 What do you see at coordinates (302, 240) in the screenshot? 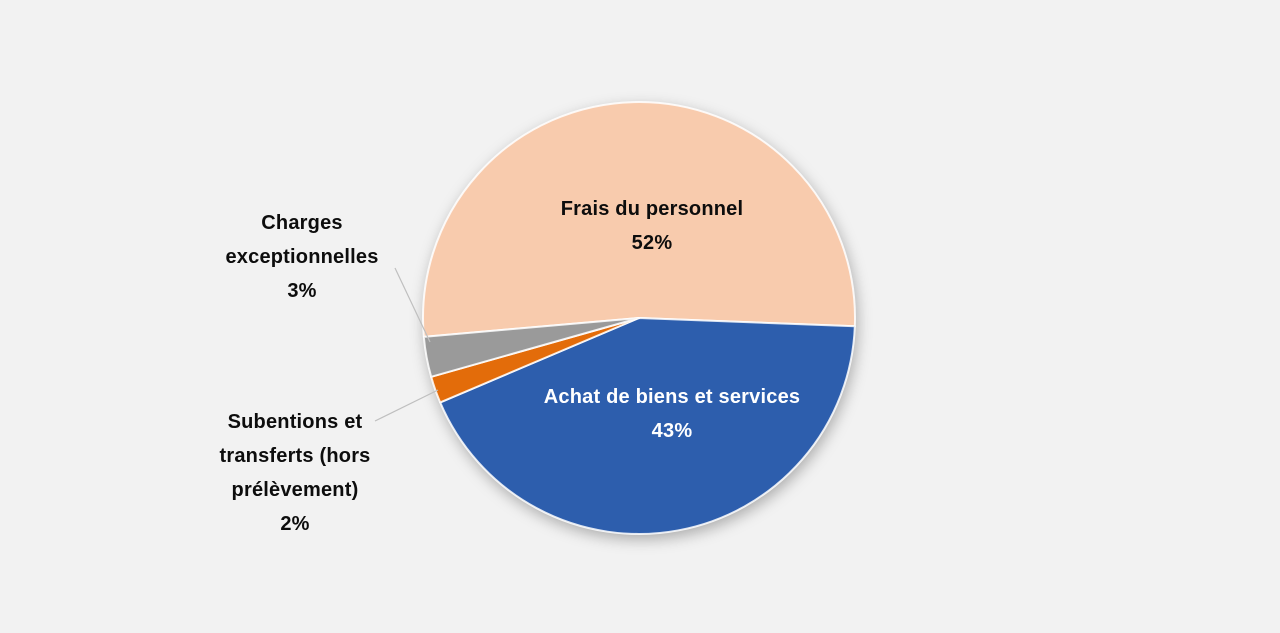
I see `slice-label-text: Charges exceptionnelles` at bounding box center [302, 240].